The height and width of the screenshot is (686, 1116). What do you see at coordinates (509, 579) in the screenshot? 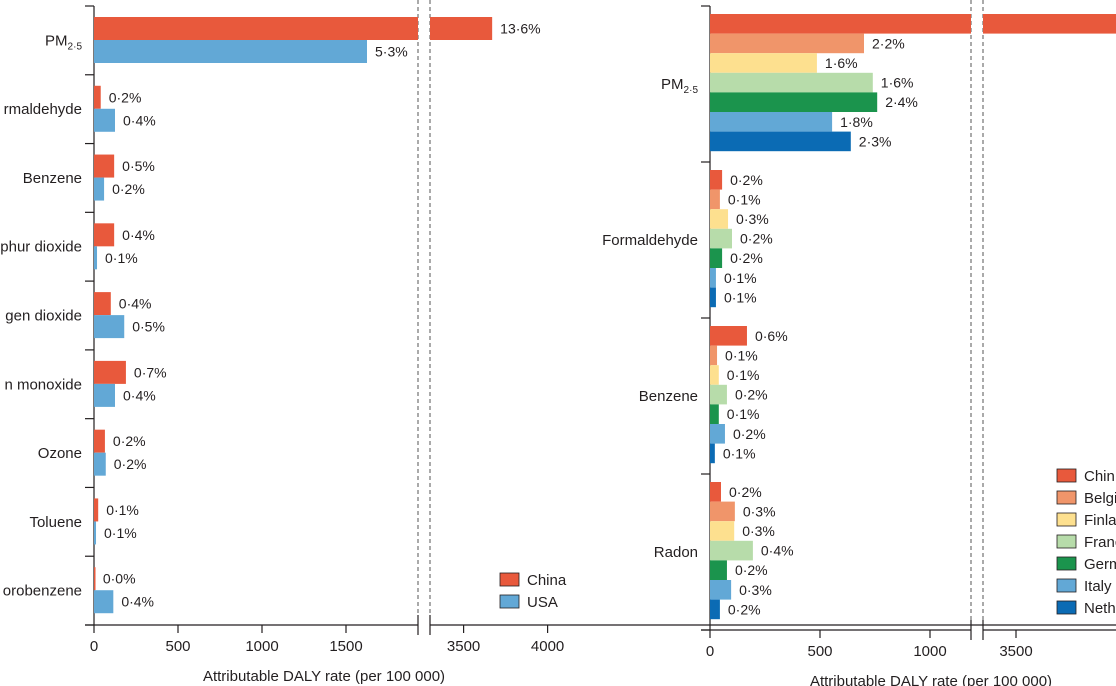
I see `legend-swatch-china` at bounding box center [509, 579].